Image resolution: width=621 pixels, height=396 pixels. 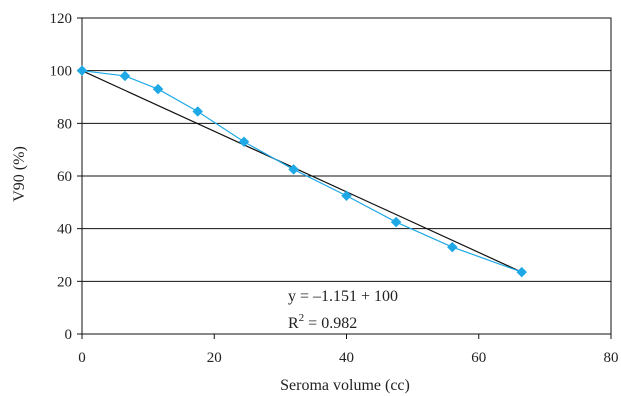 I want to click on y-tick-label-40: 40, so click(x=64, y=230).